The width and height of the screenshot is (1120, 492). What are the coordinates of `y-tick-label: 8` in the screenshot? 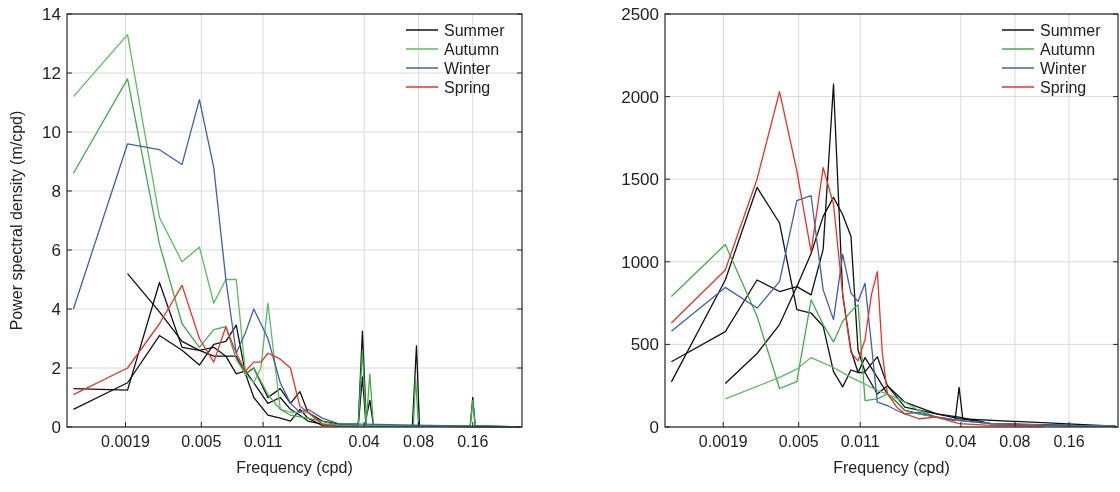 It's located at (56, 191).